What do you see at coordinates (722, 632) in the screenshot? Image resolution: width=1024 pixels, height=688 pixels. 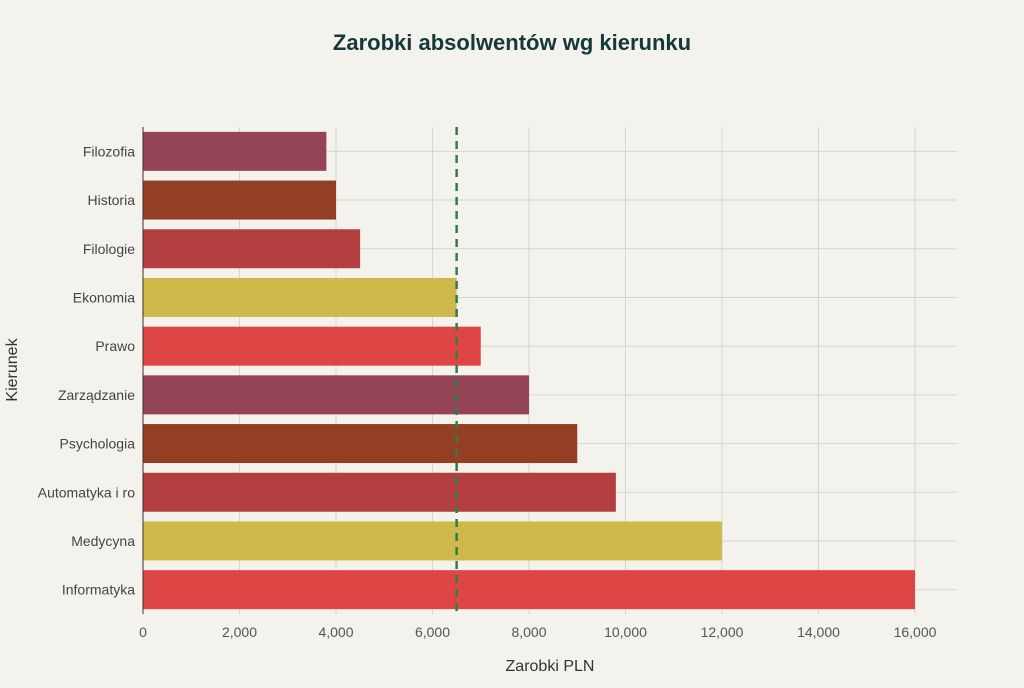 I see `x-tick-label: 12,000` at bounding box center [722, 632].